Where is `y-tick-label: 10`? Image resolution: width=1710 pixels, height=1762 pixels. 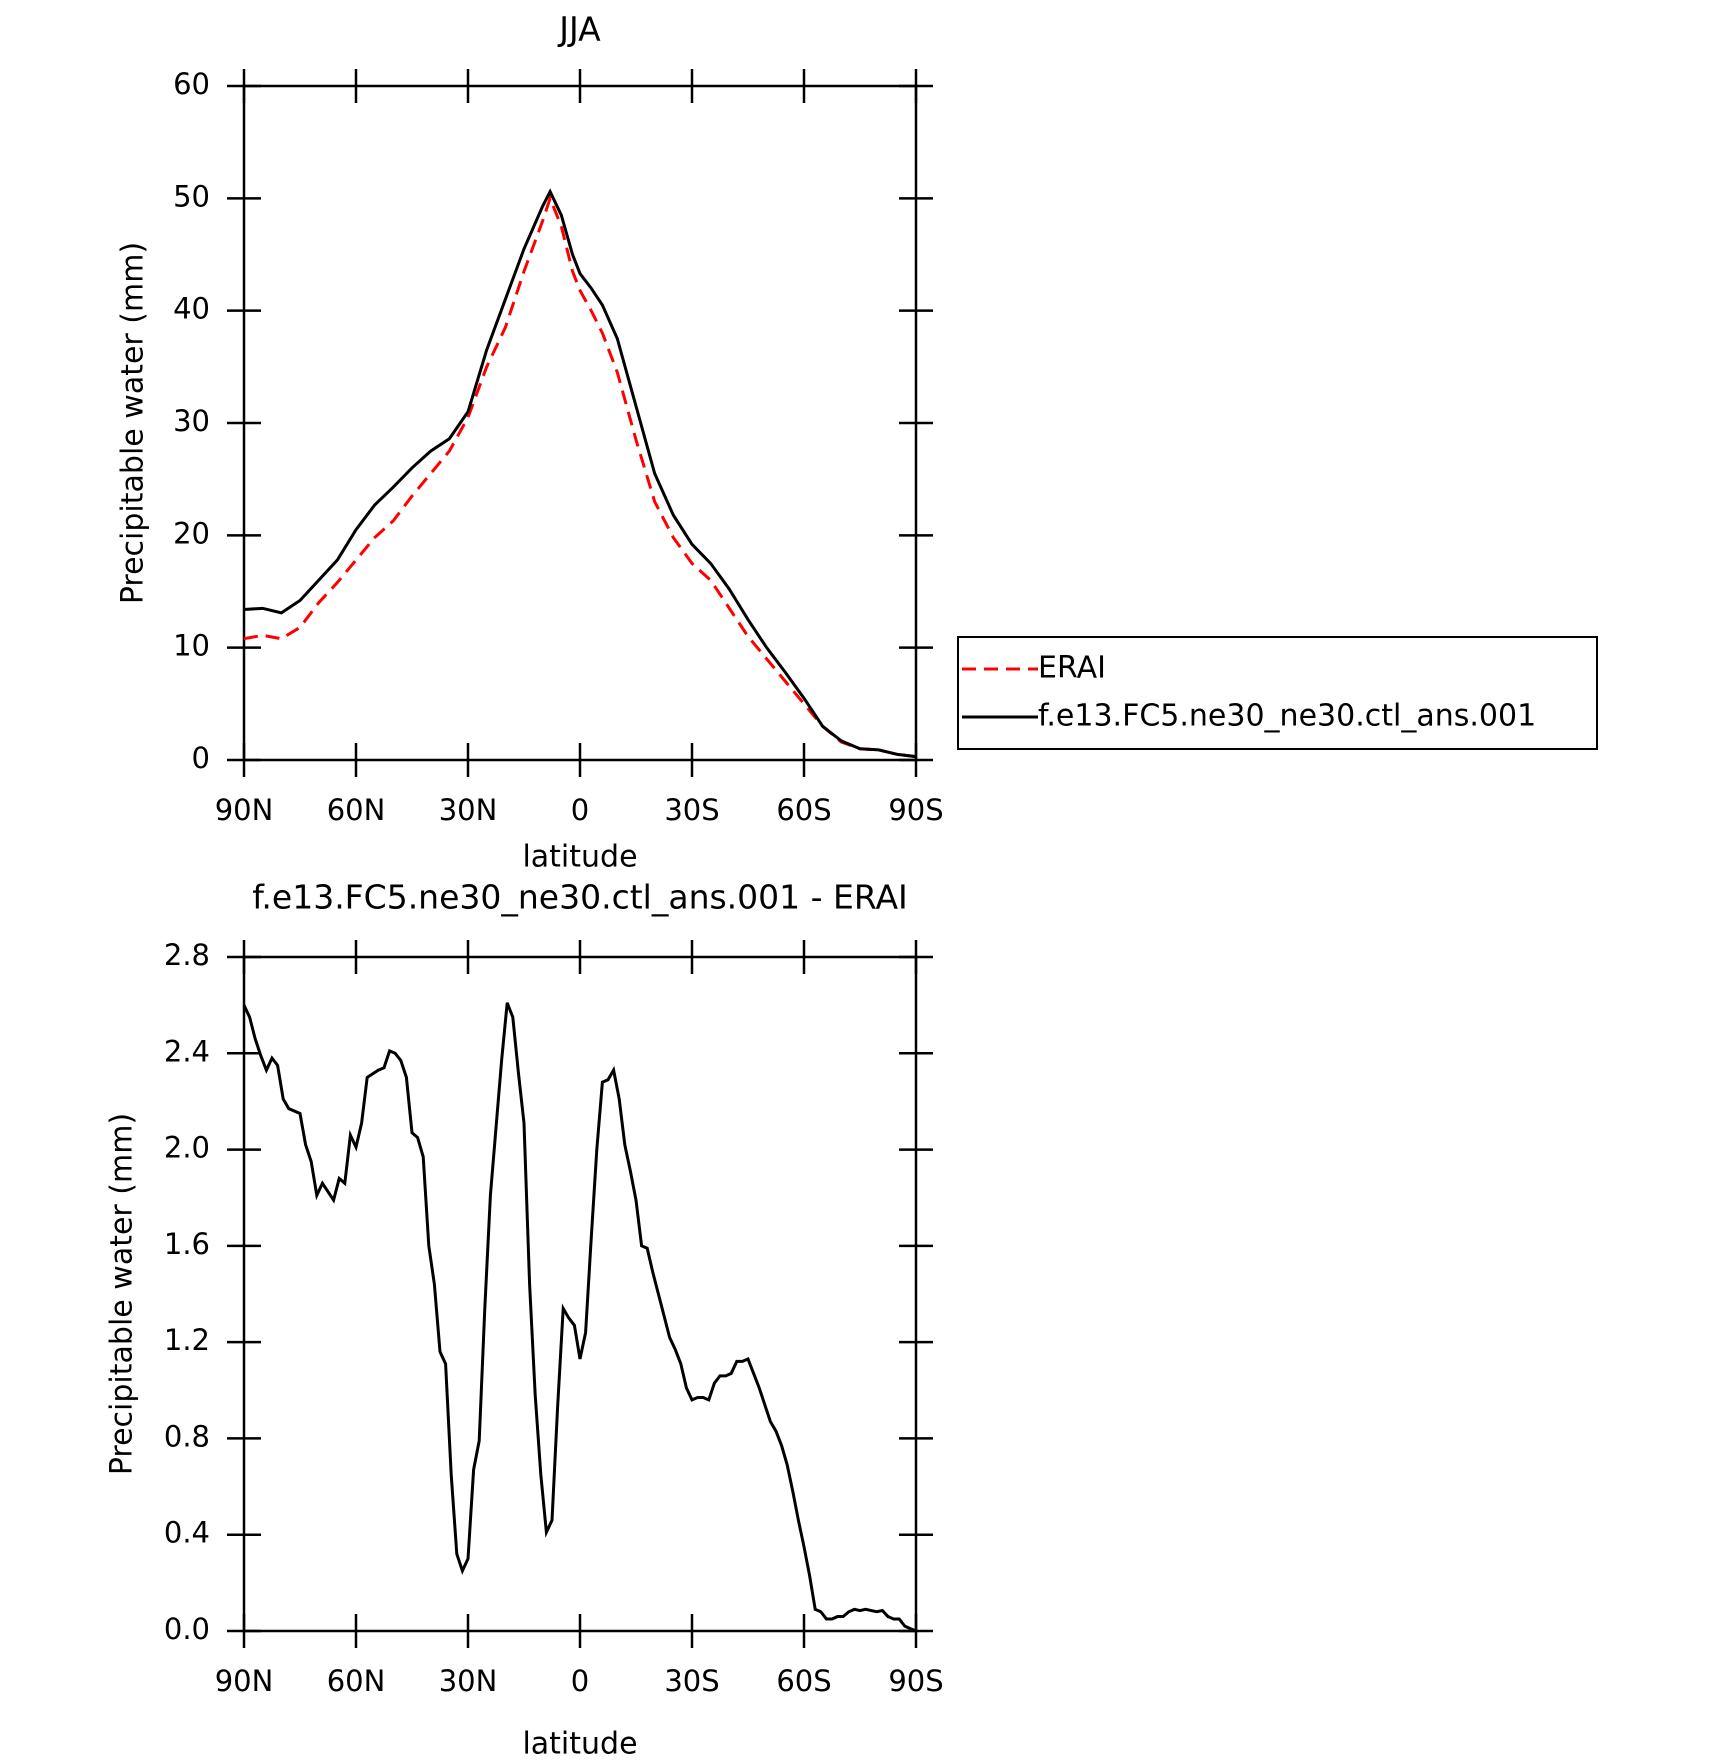 y-tick-label: 10 is located at coordinates (191, 646).